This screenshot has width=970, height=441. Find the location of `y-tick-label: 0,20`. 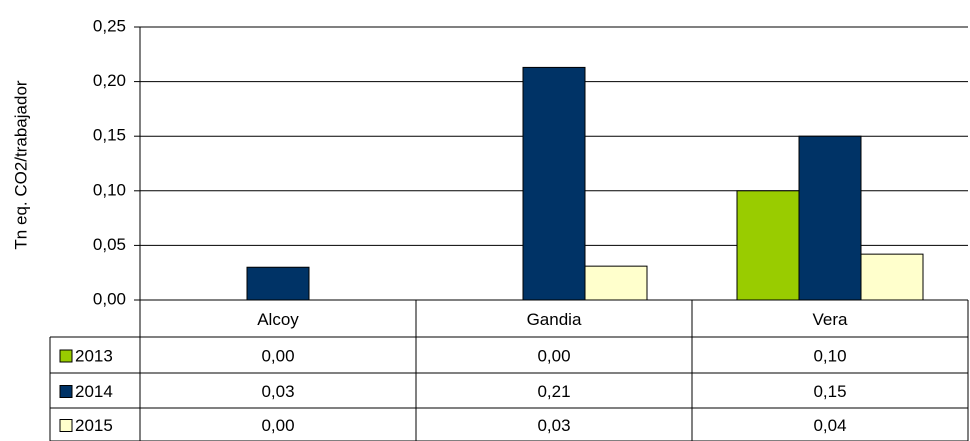

y-tick-label: 0,20 is located at coordinates (109, 80).